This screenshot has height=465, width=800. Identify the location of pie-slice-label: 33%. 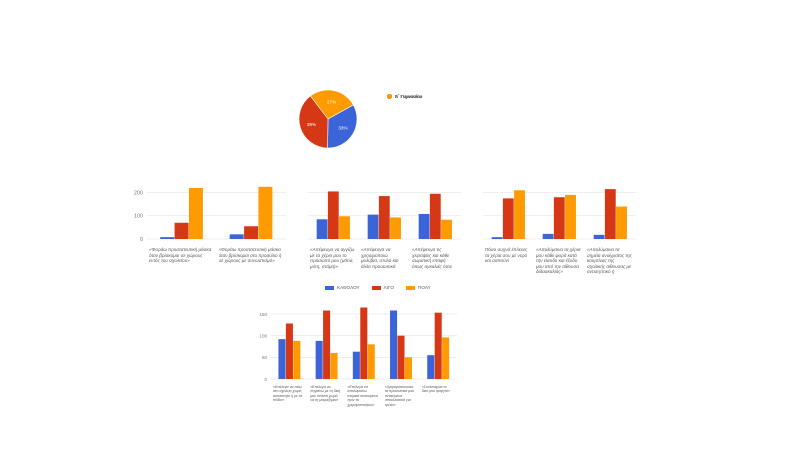
(342, 127).